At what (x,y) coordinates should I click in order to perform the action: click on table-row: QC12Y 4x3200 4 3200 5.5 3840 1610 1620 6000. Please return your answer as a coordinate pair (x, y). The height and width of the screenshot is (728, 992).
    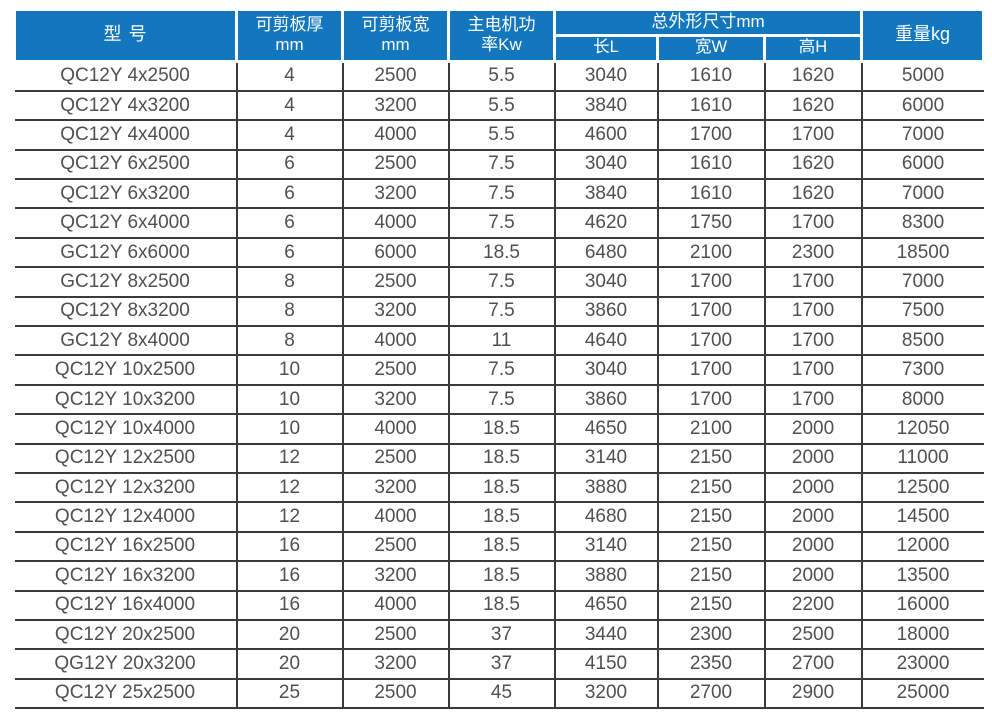
    Looking at the image, I should click on (499, 106).